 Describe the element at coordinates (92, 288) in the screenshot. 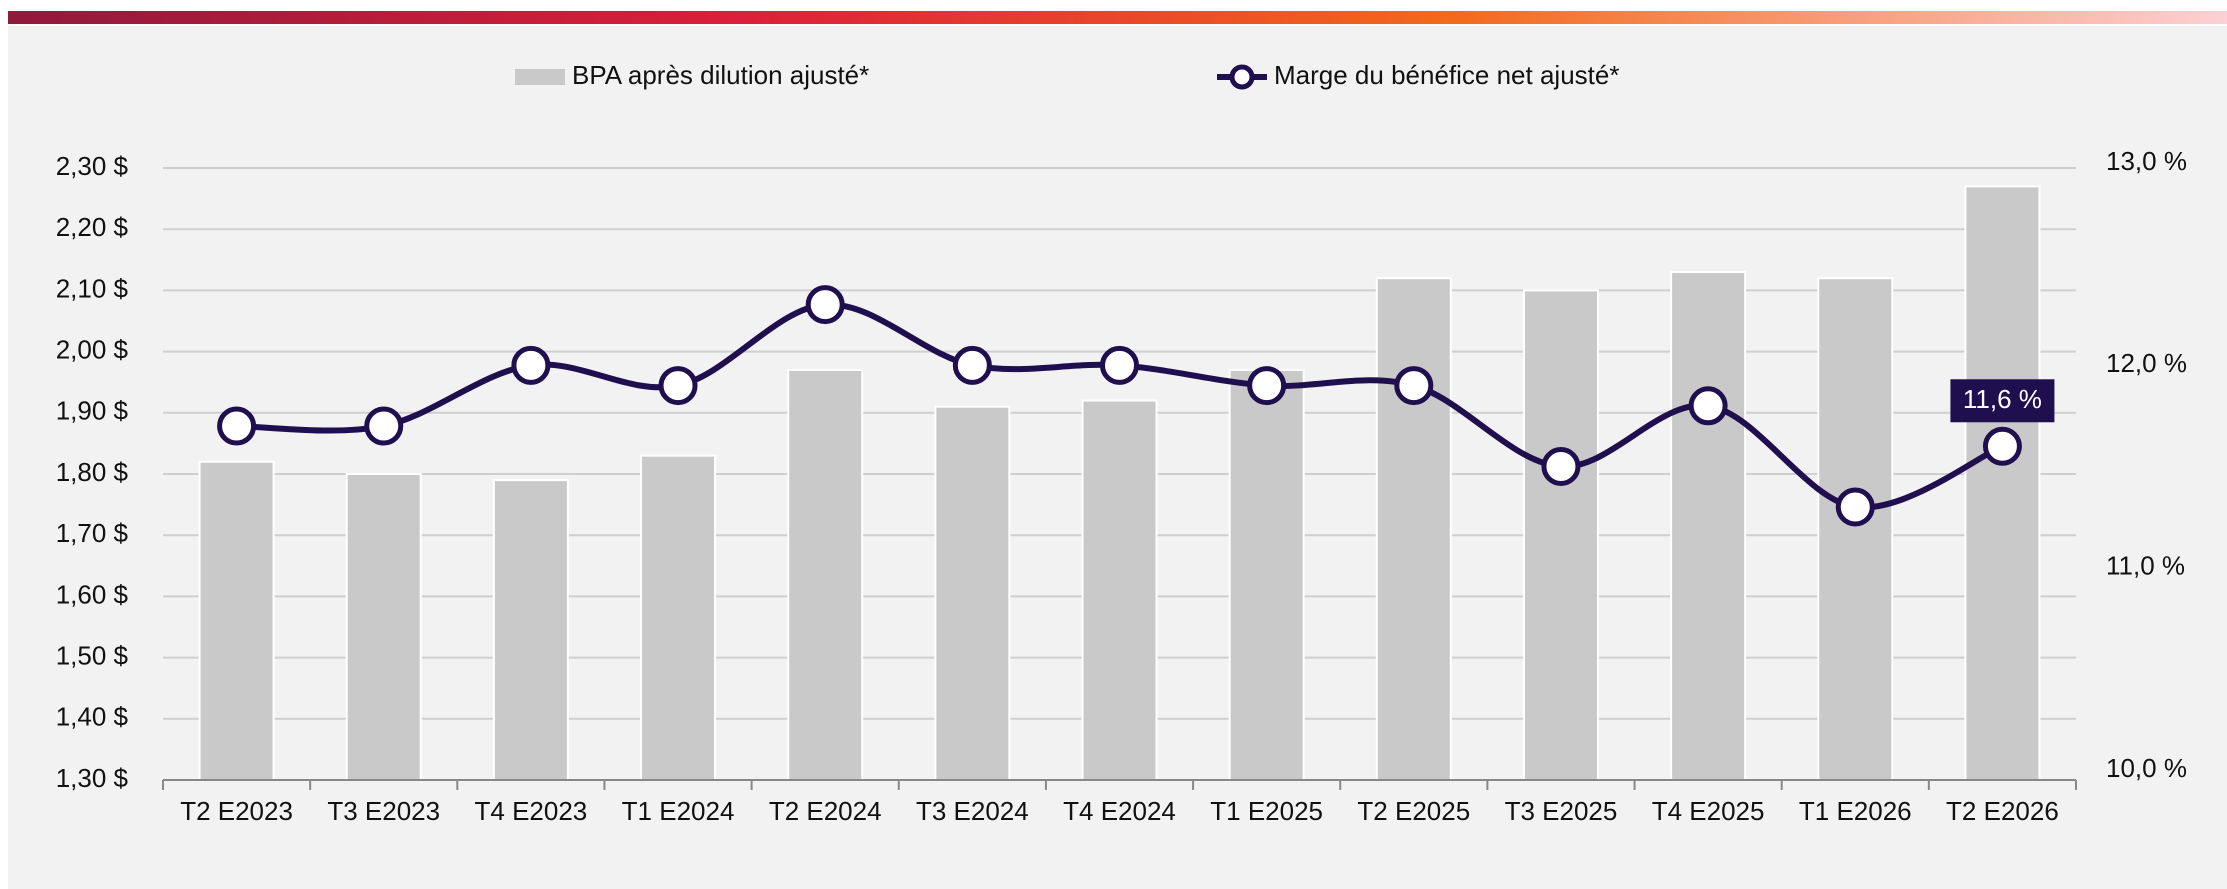

I see `y-tick-label: 2,10 $` at that location.